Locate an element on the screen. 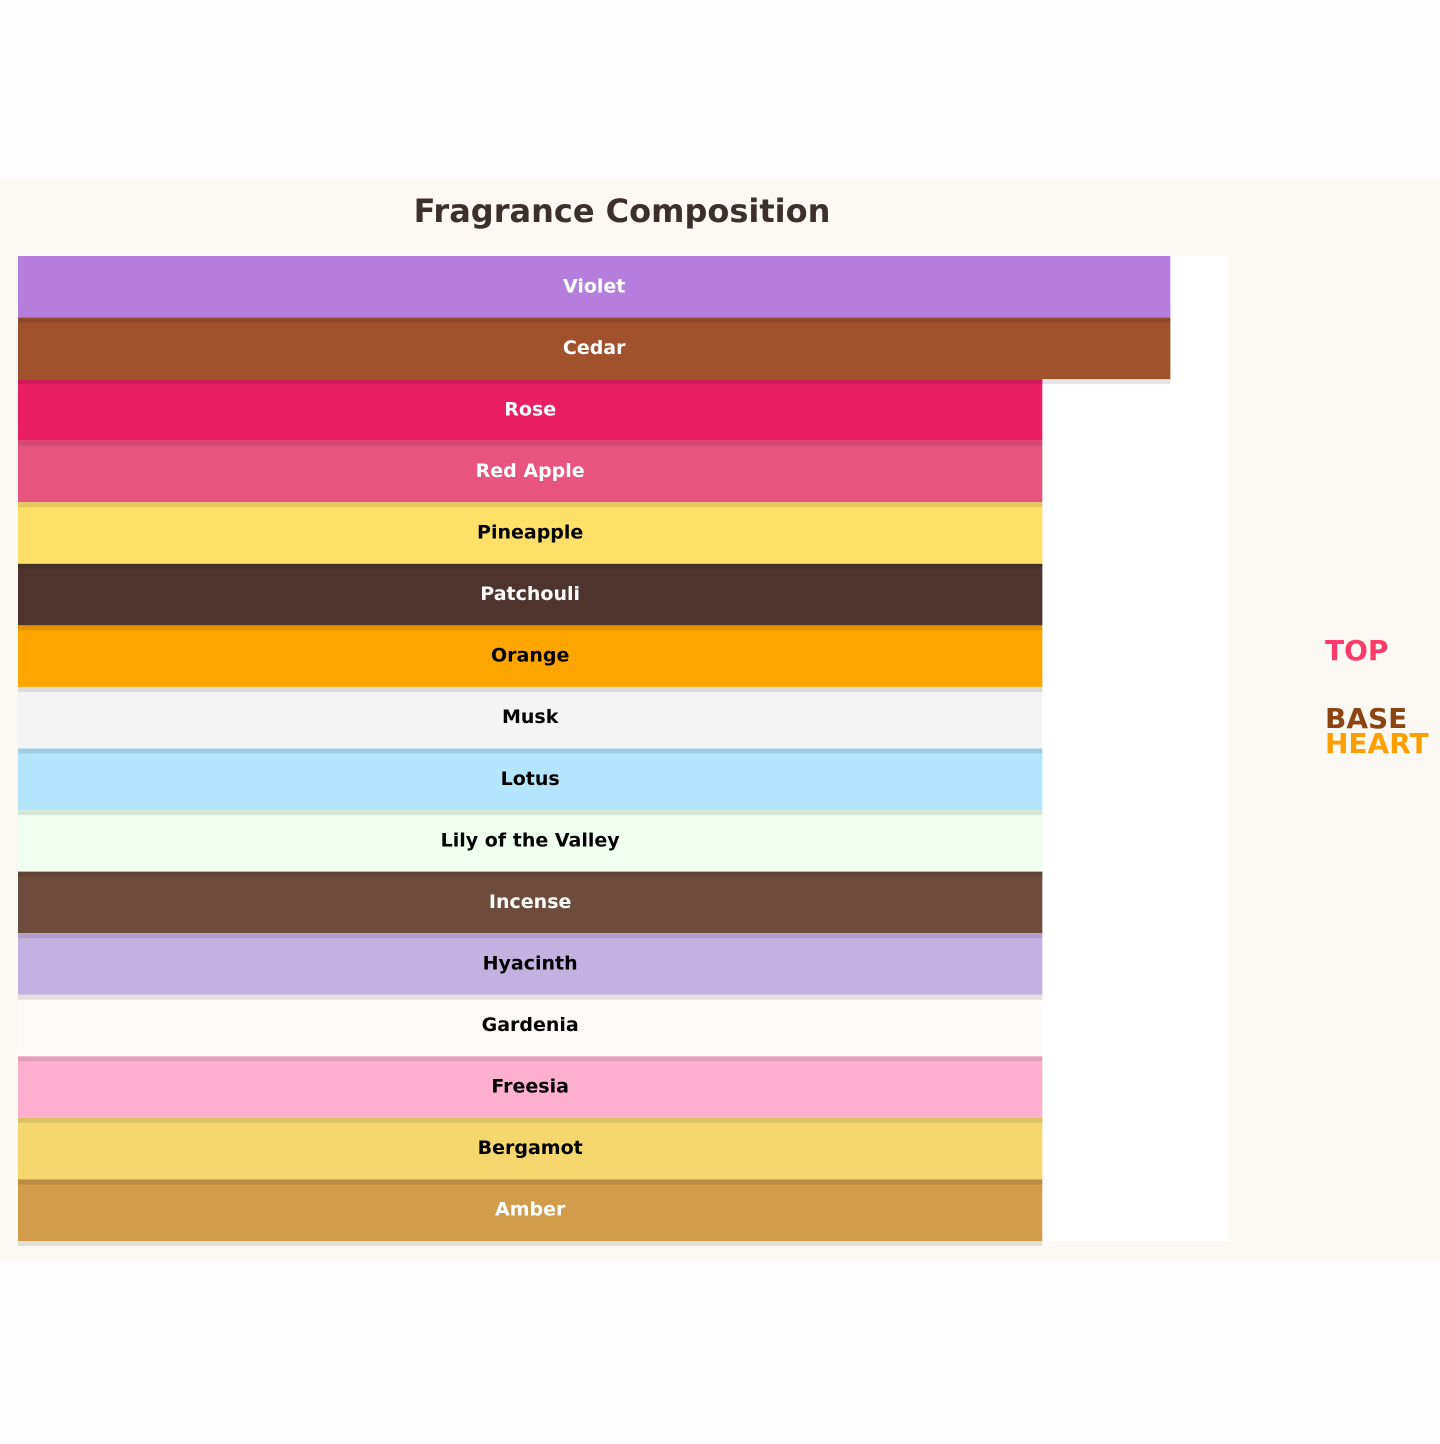 This screenshot has width=1440, height=1444. bar-label: Musk is located at coordinates (530, 717).